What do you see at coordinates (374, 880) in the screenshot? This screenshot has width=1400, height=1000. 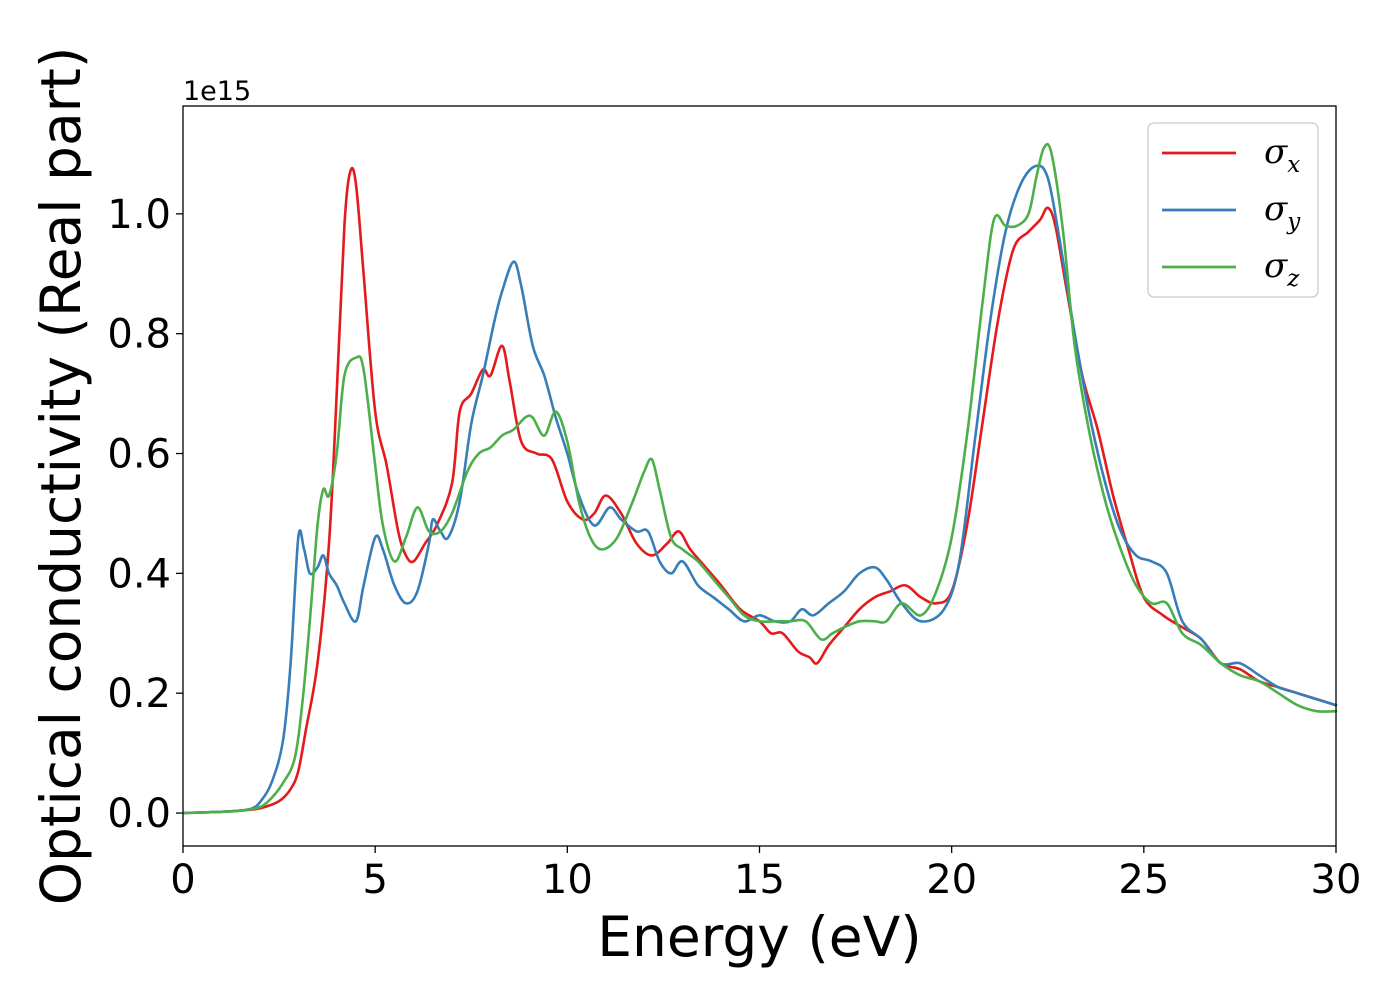 I see `x-tick-label: 5` at bounding box center [374, 880].